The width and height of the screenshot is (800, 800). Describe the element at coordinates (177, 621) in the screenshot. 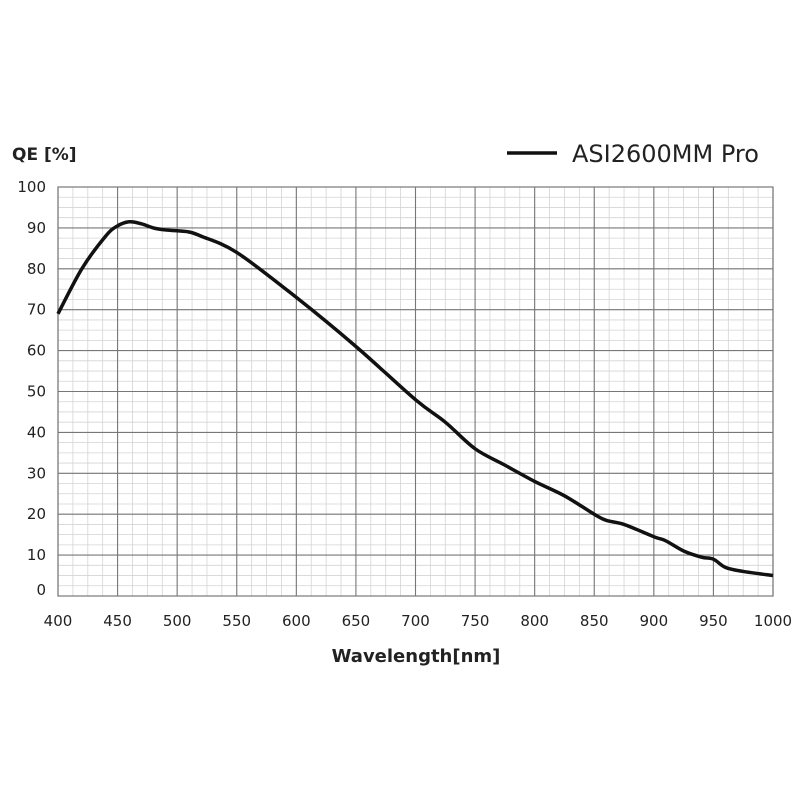

I see `x-tick-label: 500` at that location.